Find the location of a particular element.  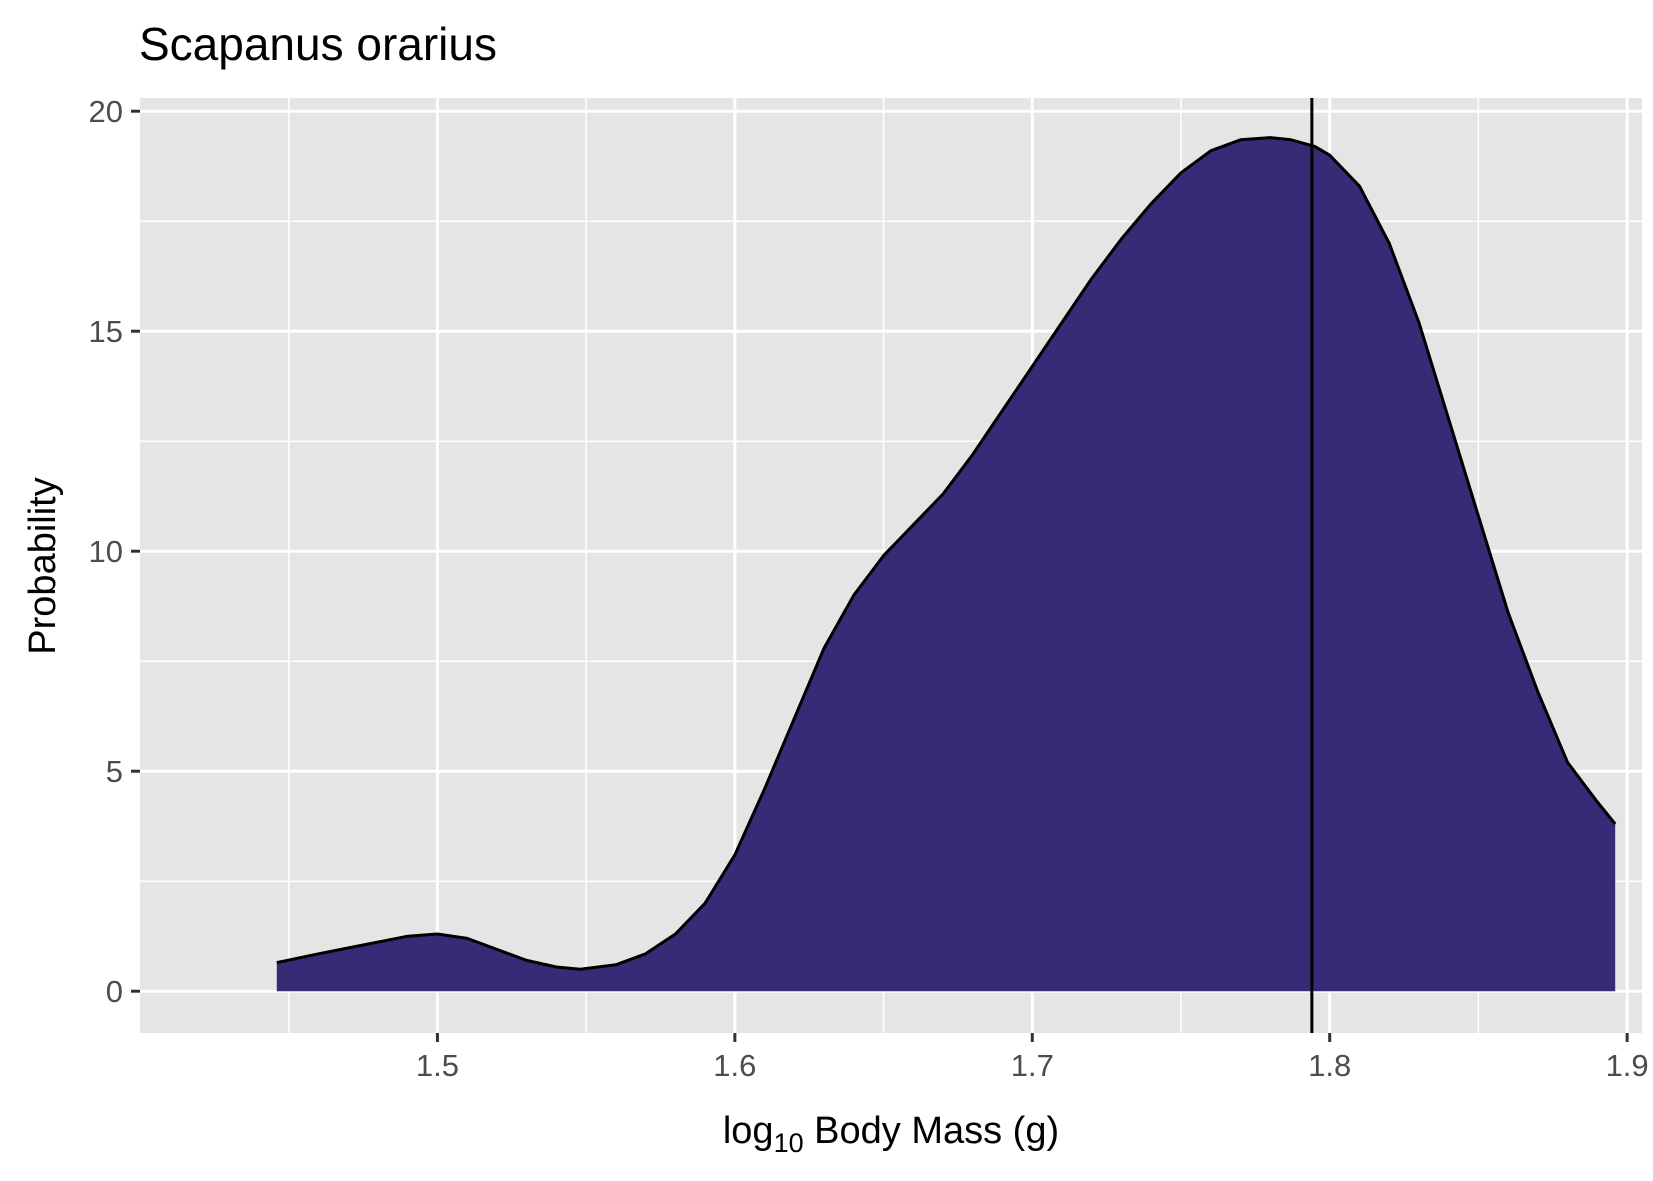

chart-title: Scapanus orarius is located at coordinates (318, 44).